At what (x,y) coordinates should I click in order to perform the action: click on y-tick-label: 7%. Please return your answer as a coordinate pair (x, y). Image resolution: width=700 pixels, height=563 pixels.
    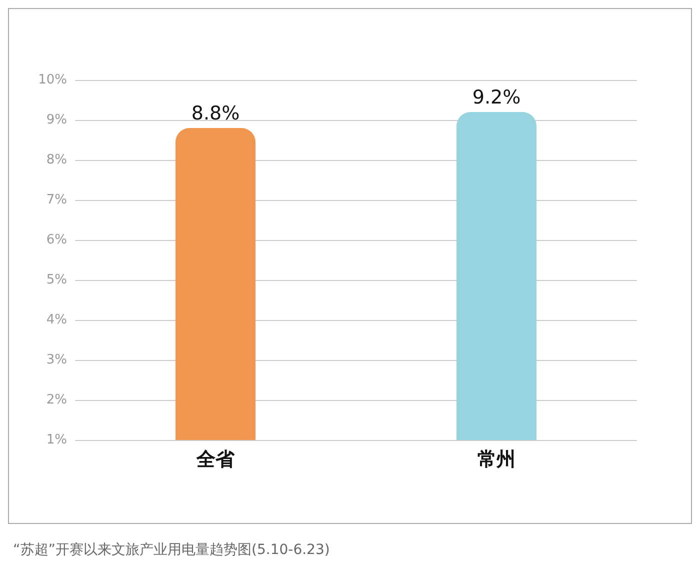
    Looking at the image, I should click on (56, 200).